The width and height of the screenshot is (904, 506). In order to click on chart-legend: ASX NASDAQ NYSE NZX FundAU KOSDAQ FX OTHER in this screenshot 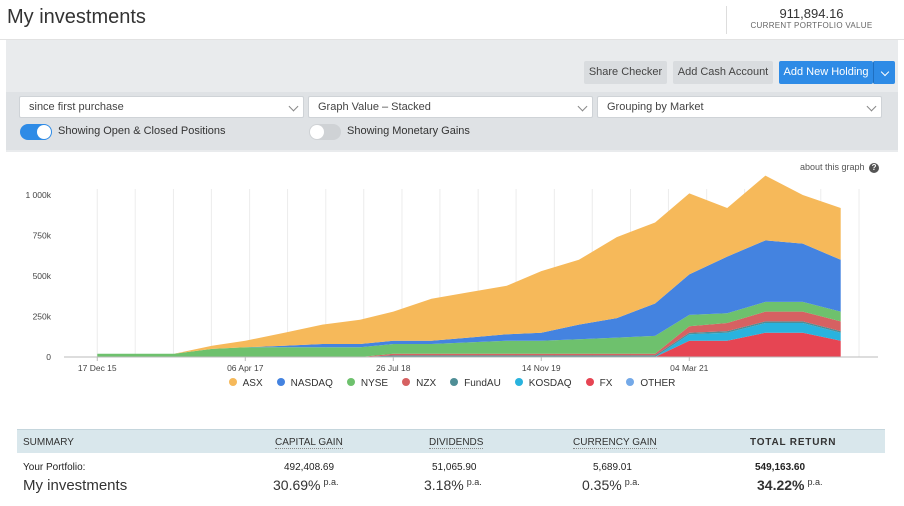, I will do `click(452, 388)`.